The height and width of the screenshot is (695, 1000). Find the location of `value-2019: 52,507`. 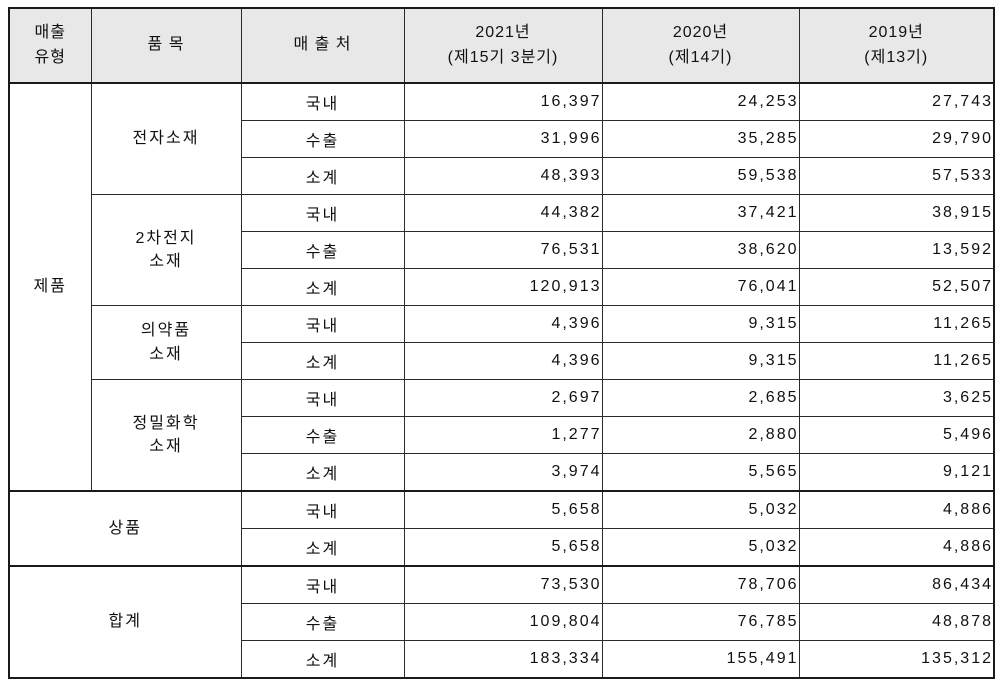

value-2019: 52,507 is located at coordinates (896, 287).